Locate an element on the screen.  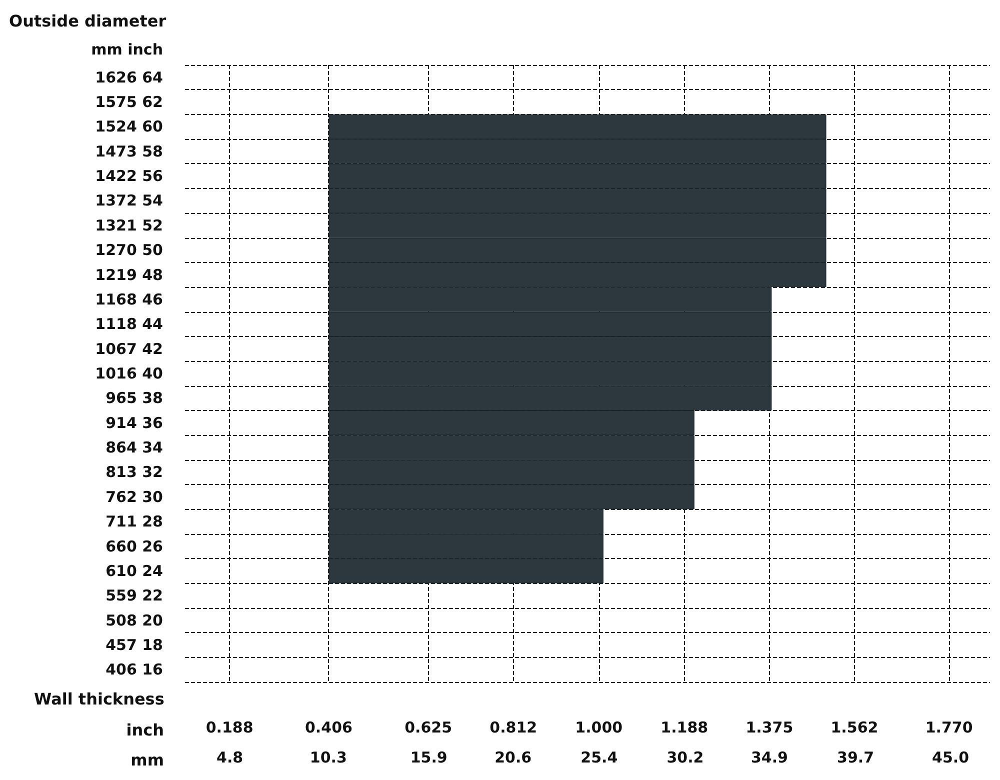
x-tick-label: 1.375 is located at coordinates (770, 727).